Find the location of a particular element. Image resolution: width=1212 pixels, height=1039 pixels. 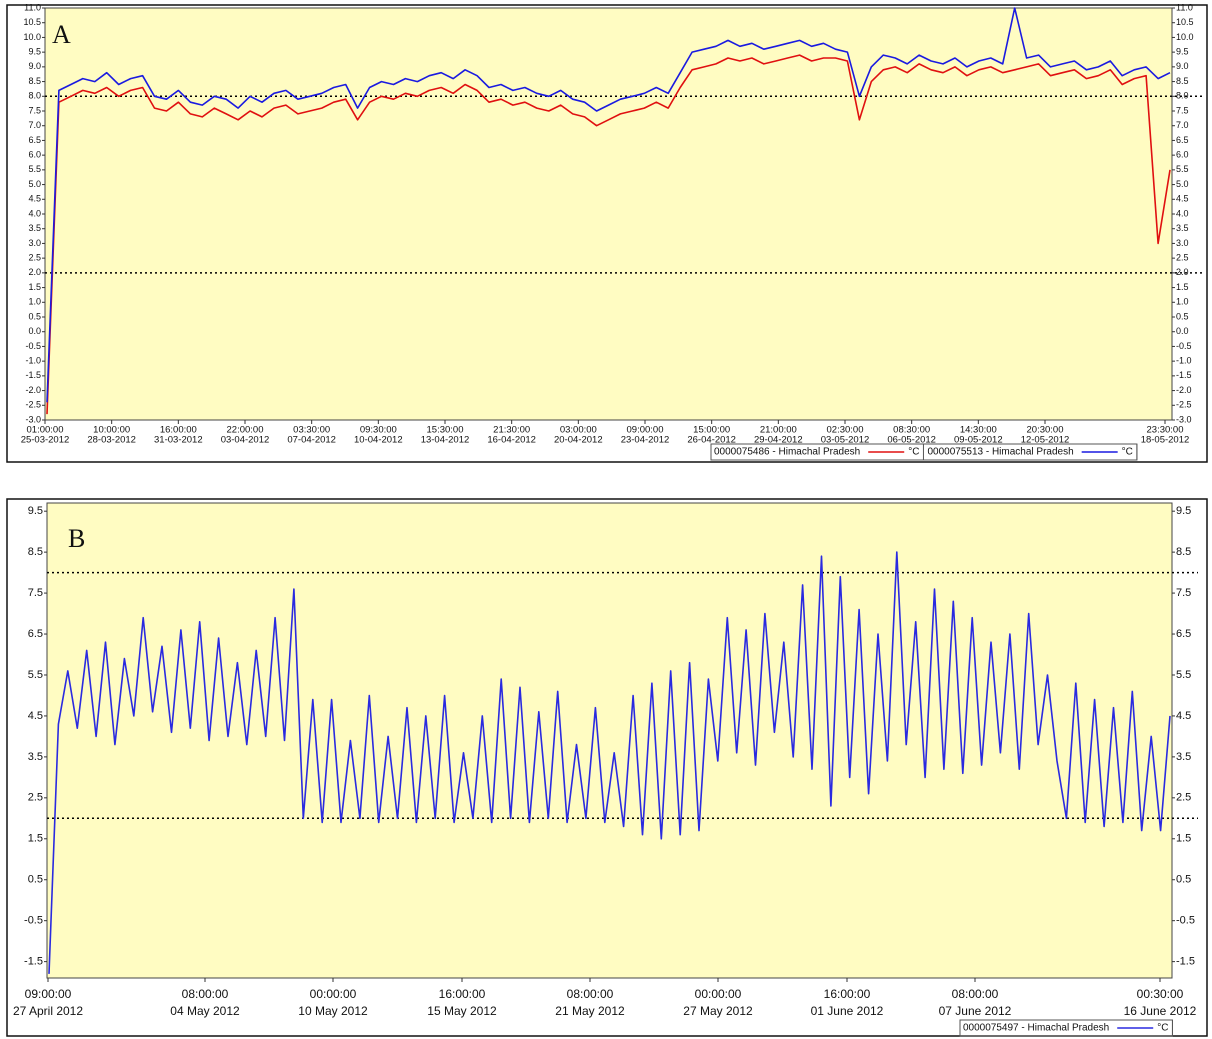

x-tick-time: 03:30:00 is located at coordinates (311, 430).